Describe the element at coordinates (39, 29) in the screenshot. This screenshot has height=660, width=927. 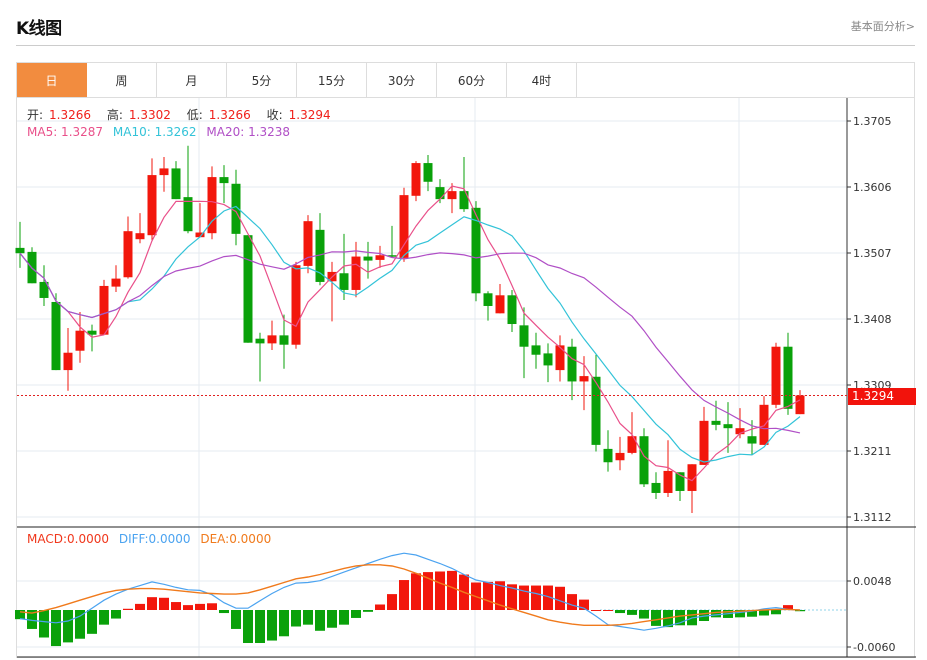
I see `page-title: K线图` at that location.